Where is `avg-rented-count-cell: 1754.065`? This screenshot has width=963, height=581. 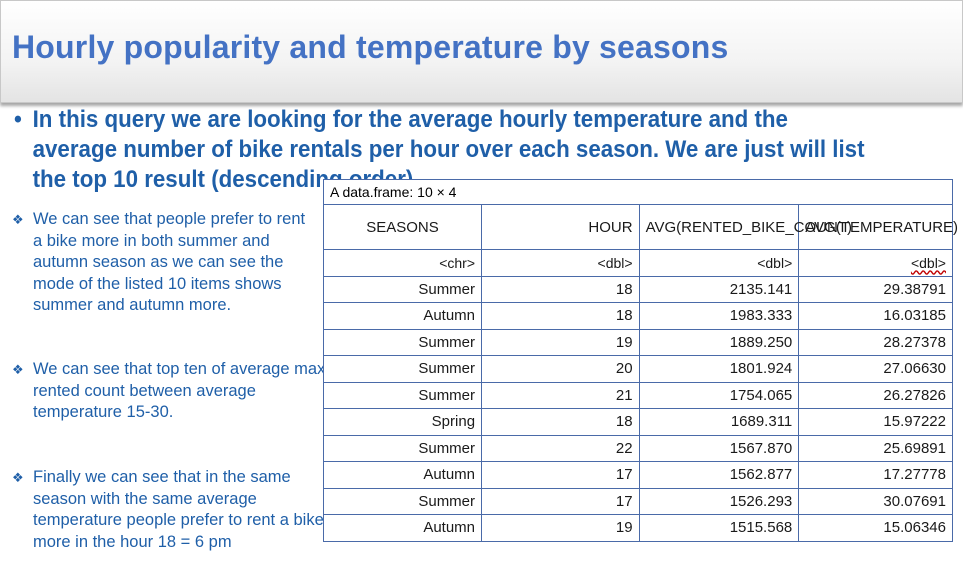 avg-rented-count-cell: 1754.065 is located at coordinates (719, 395).